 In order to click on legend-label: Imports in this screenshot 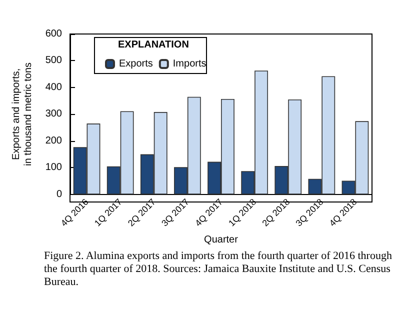, I will do `click(189, 64)`.